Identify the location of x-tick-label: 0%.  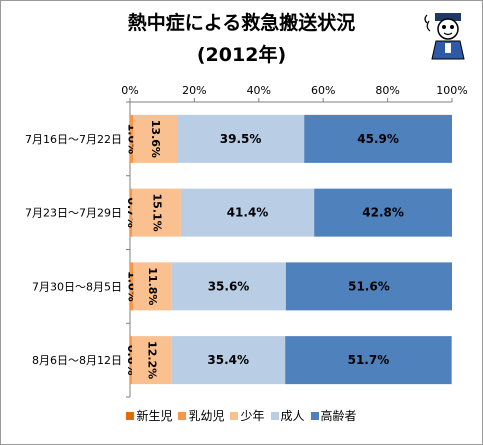
(129, 90).